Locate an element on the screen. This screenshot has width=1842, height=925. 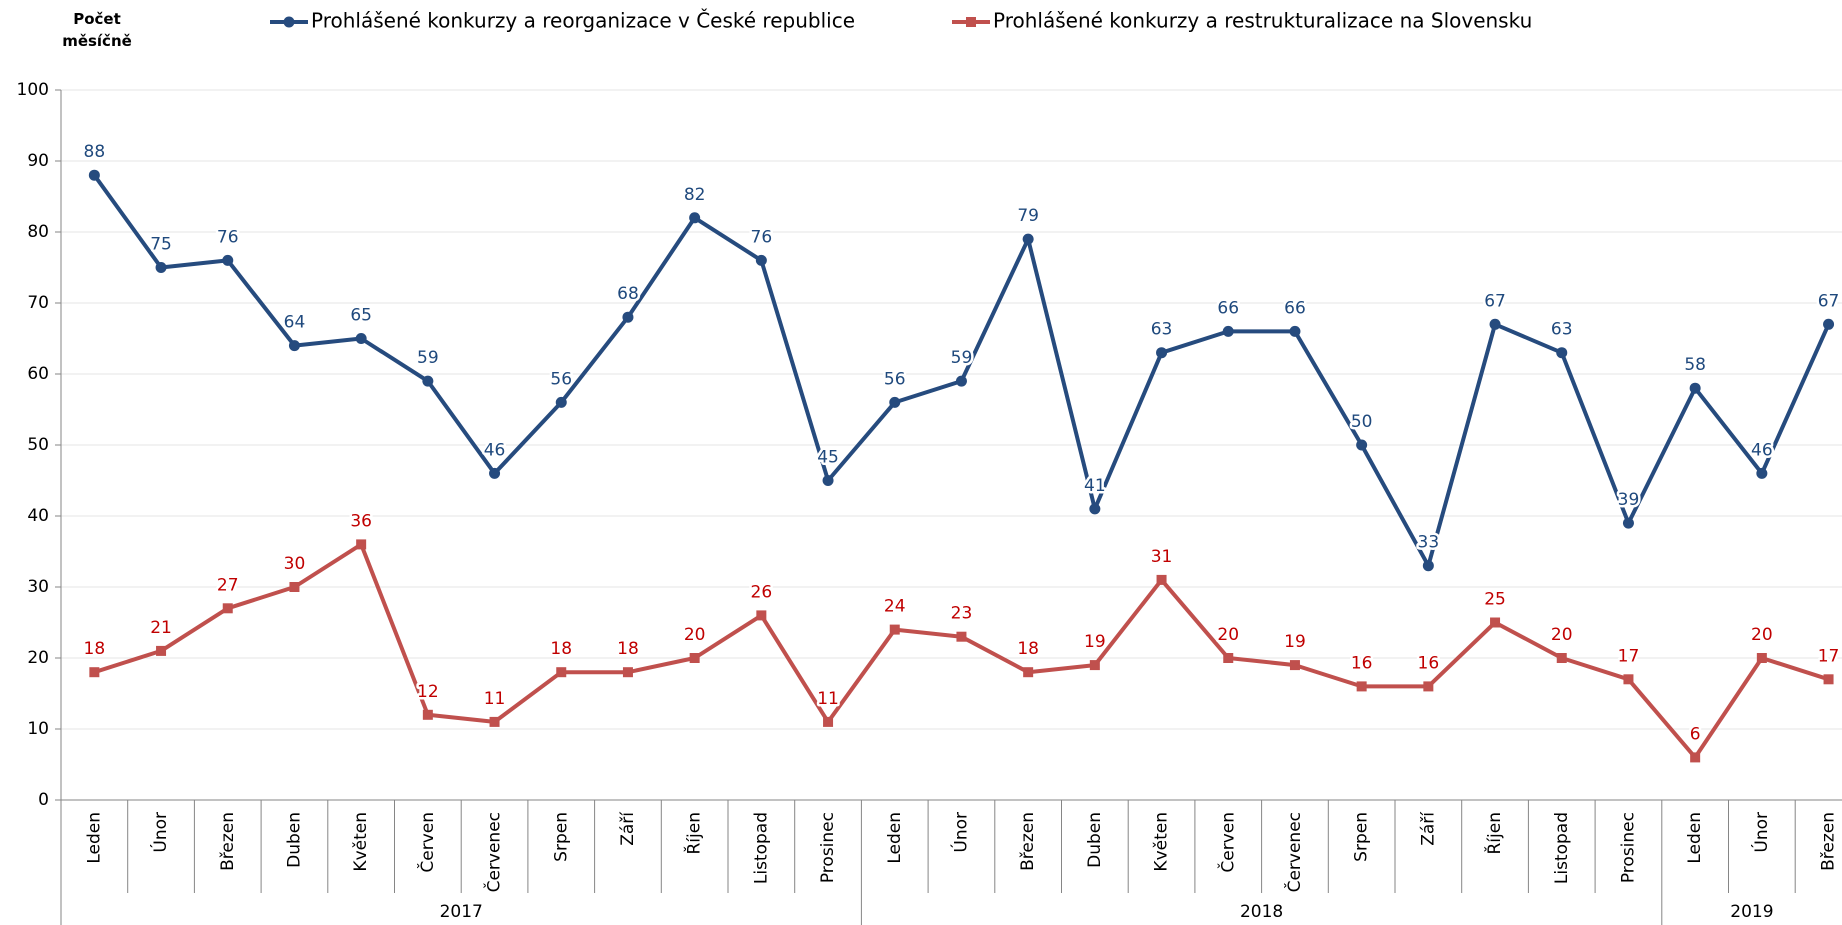
y-tick-label: 100 is located at coordinates (33, 90).